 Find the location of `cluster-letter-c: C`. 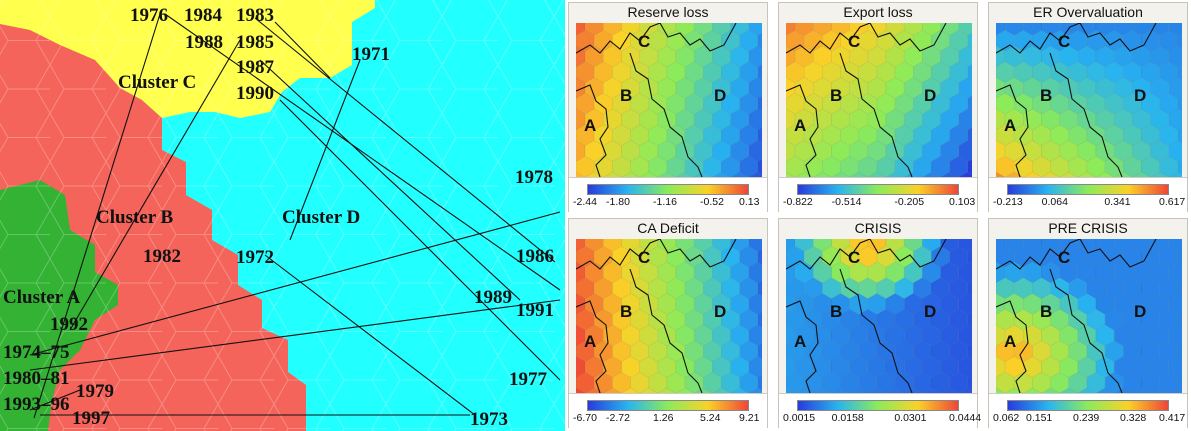

cluster-letter-c: C is located at coordinates (1064, 257).